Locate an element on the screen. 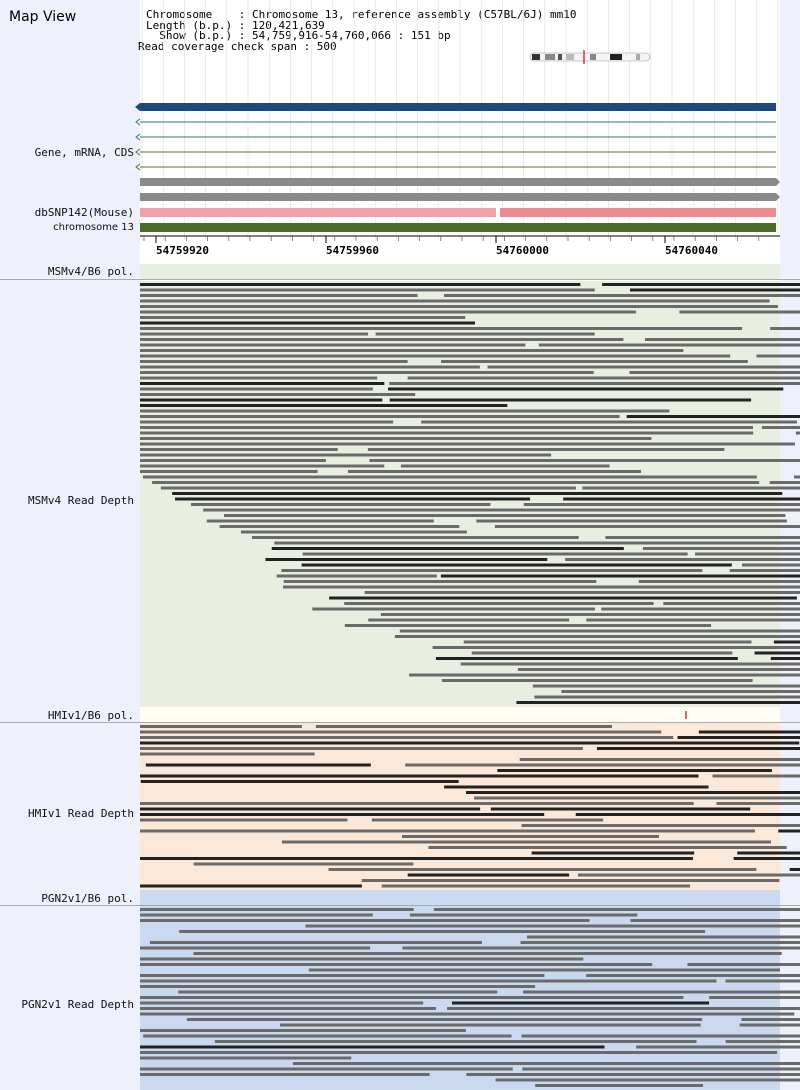 The height and width of the screenshot is (1090, 800). gene-bar is located at coordinates (458, 107).